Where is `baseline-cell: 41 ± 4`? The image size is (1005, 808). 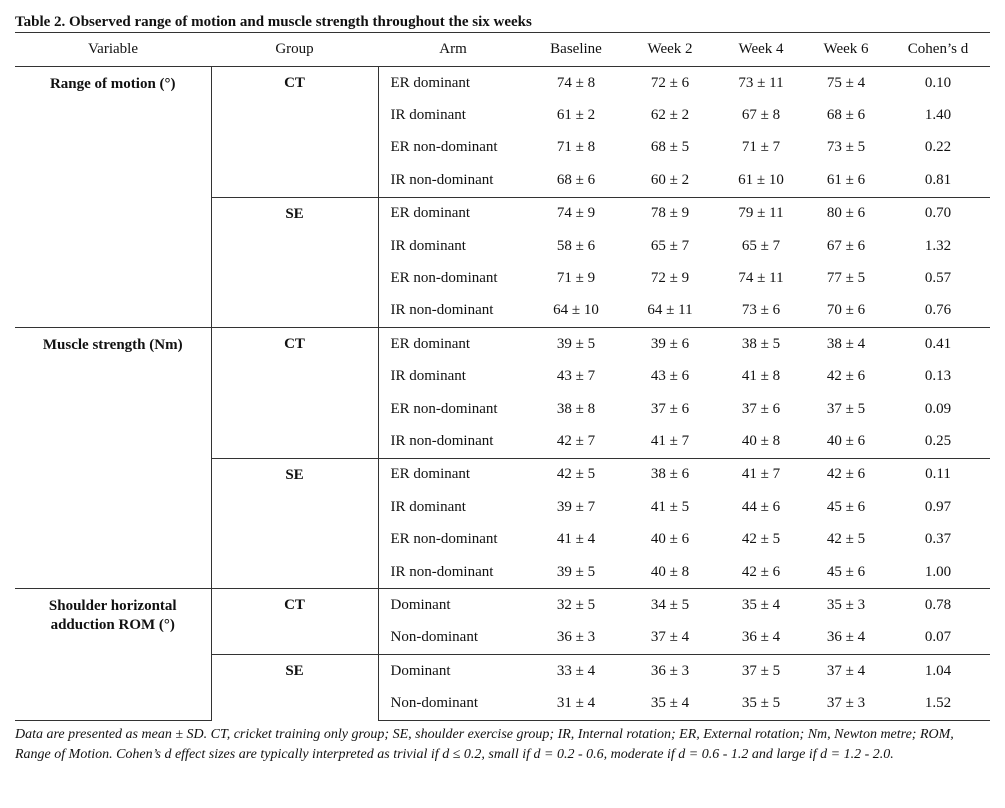
baseline-cell: 41 ± 4 is located at coordinates (576, 539).